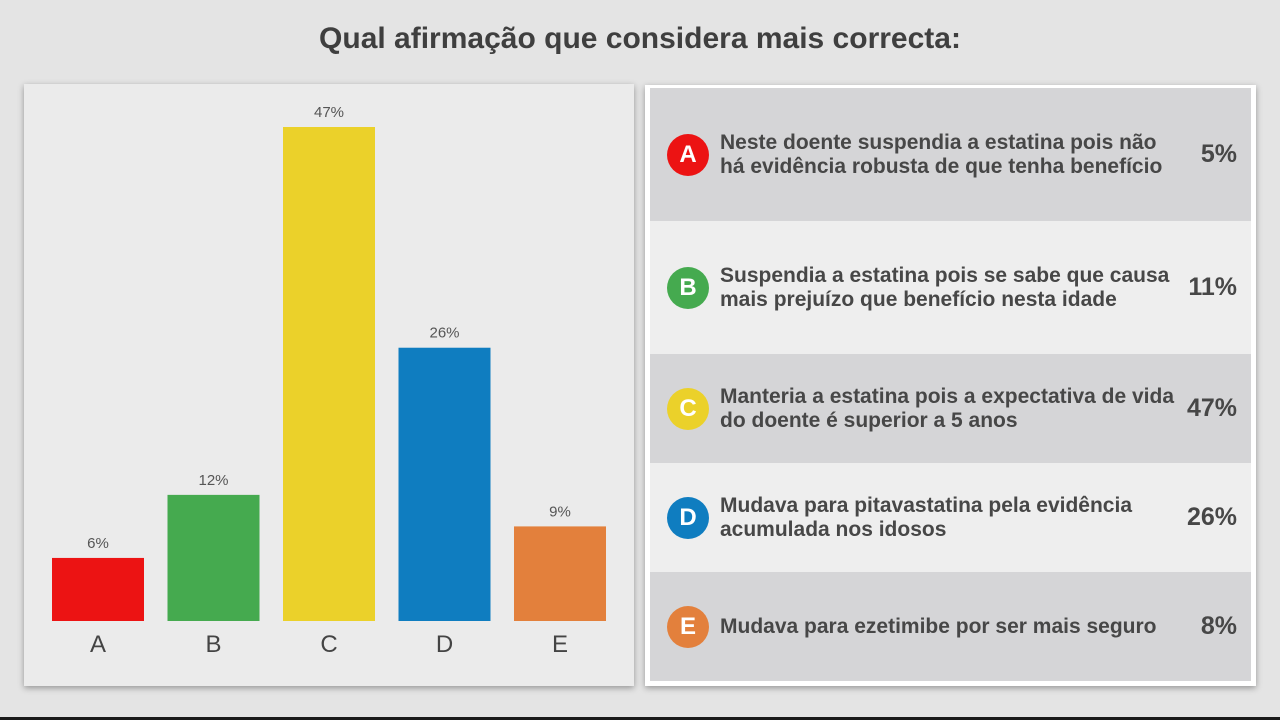  Describe the element at coordinates (1218, 154) in the screenshot. I see `answer-percent-a: 5%` at that location.